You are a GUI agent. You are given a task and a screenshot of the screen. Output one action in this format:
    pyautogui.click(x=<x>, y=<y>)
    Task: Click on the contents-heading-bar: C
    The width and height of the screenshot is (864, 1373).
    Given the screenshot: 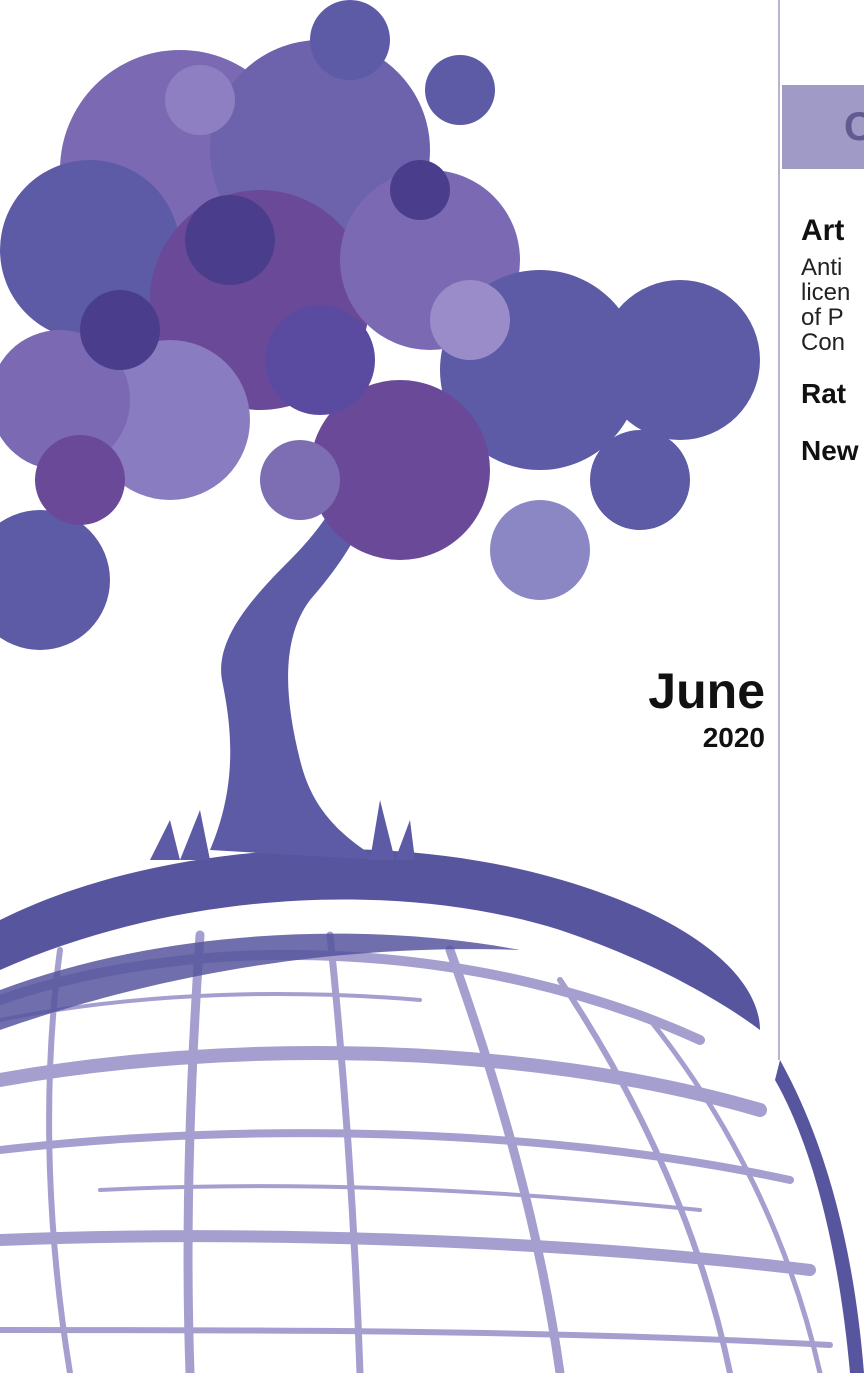 What is the action you would take?
    pyautogui.click(x=823, y=127)
    